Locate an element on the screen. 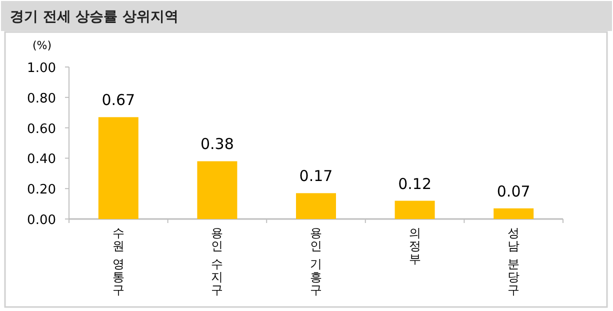  chart-title: 경기 전세 상승률 상위지역 is located at coordinates (94, 17).